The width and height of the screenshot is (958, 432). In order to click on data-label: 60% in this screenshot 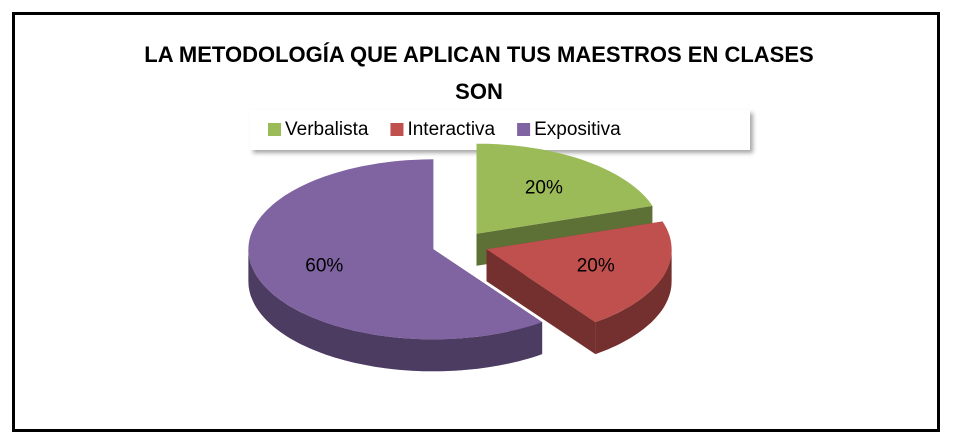, I will do `click(324, 266)`.